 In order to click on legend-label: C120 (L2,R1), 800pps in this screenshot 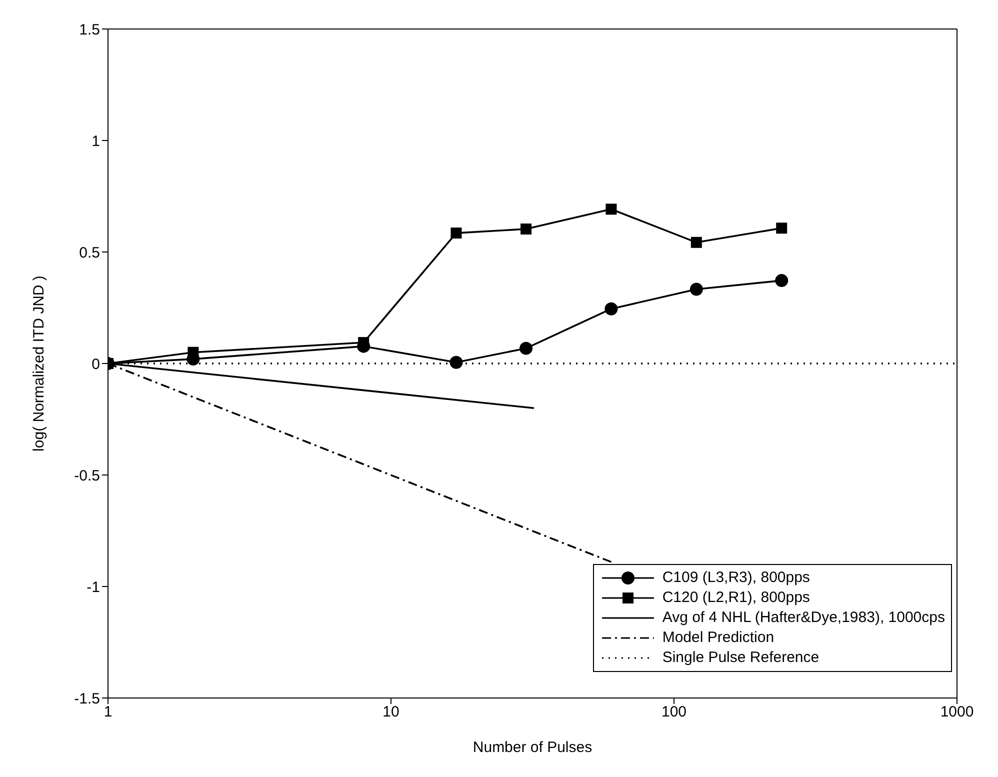, I will do `click(736, 598)`.